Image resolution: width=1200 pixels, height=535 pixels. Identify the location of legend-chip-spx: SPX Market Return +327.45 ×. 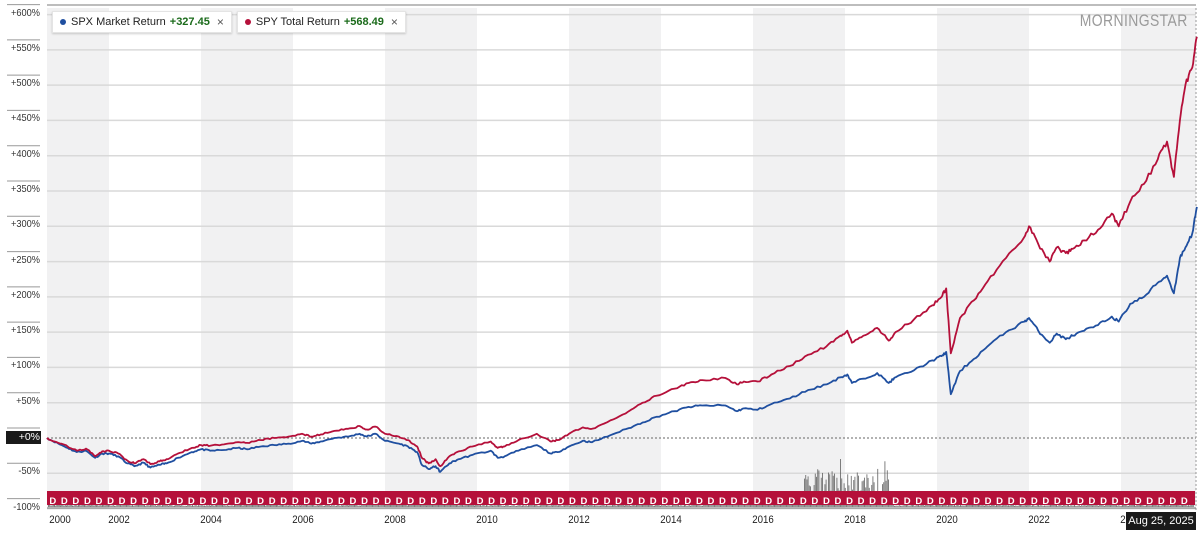
(142, 22).